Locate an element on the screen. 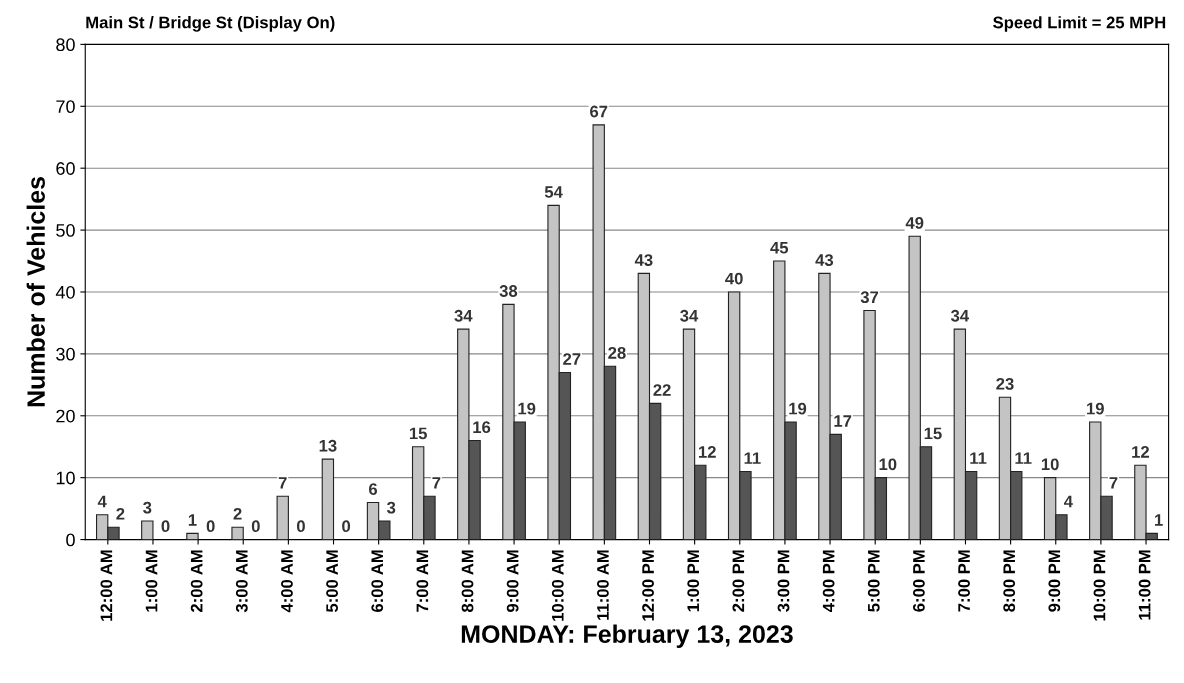 Image resolution: width=1184 pixels, height=683 pixels. data-label: 13 is located at coordinates (328, 445).